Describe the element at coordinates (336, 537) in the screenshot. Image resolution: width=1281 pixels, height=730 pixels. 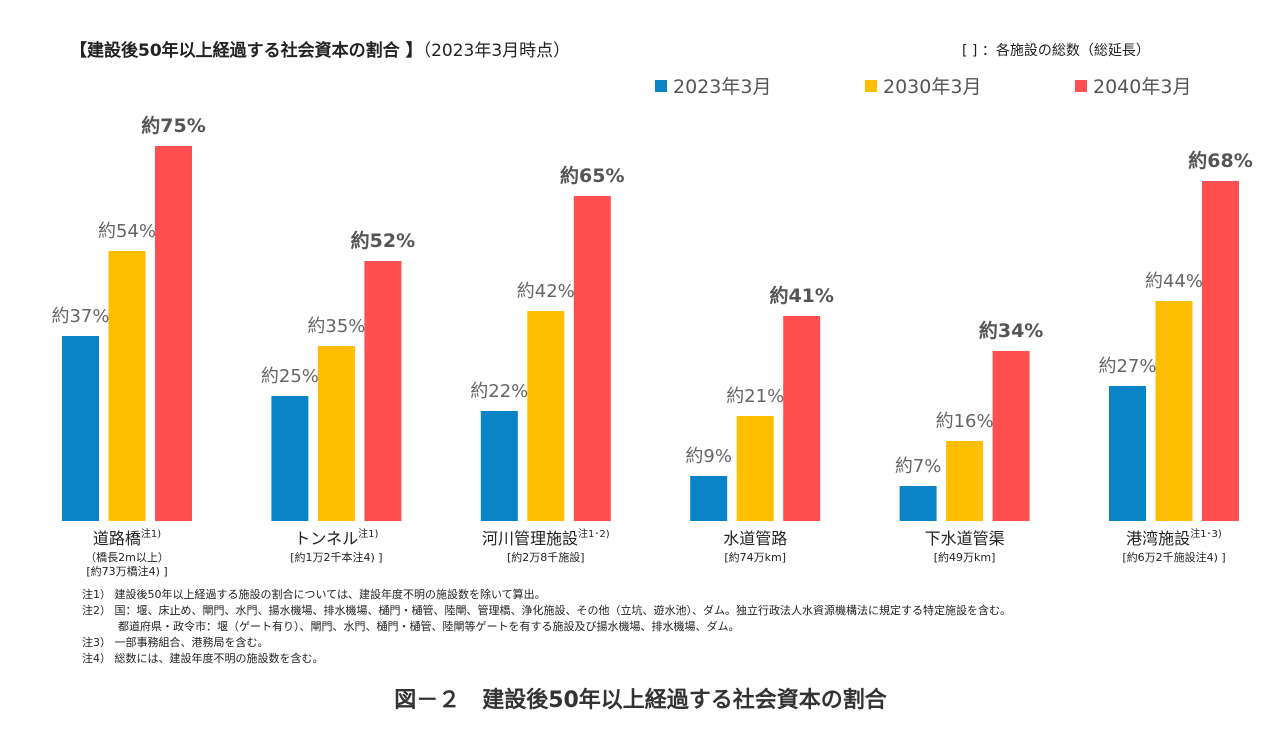
I see `category-label: トンネル注1)` at that location.